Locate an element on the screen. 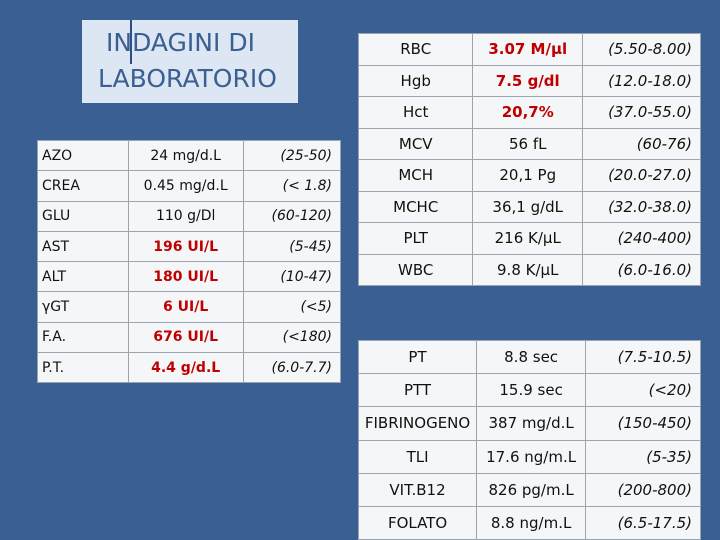  table-row: MCV 56 fL (60-76) is located at coordinates (529, 143).